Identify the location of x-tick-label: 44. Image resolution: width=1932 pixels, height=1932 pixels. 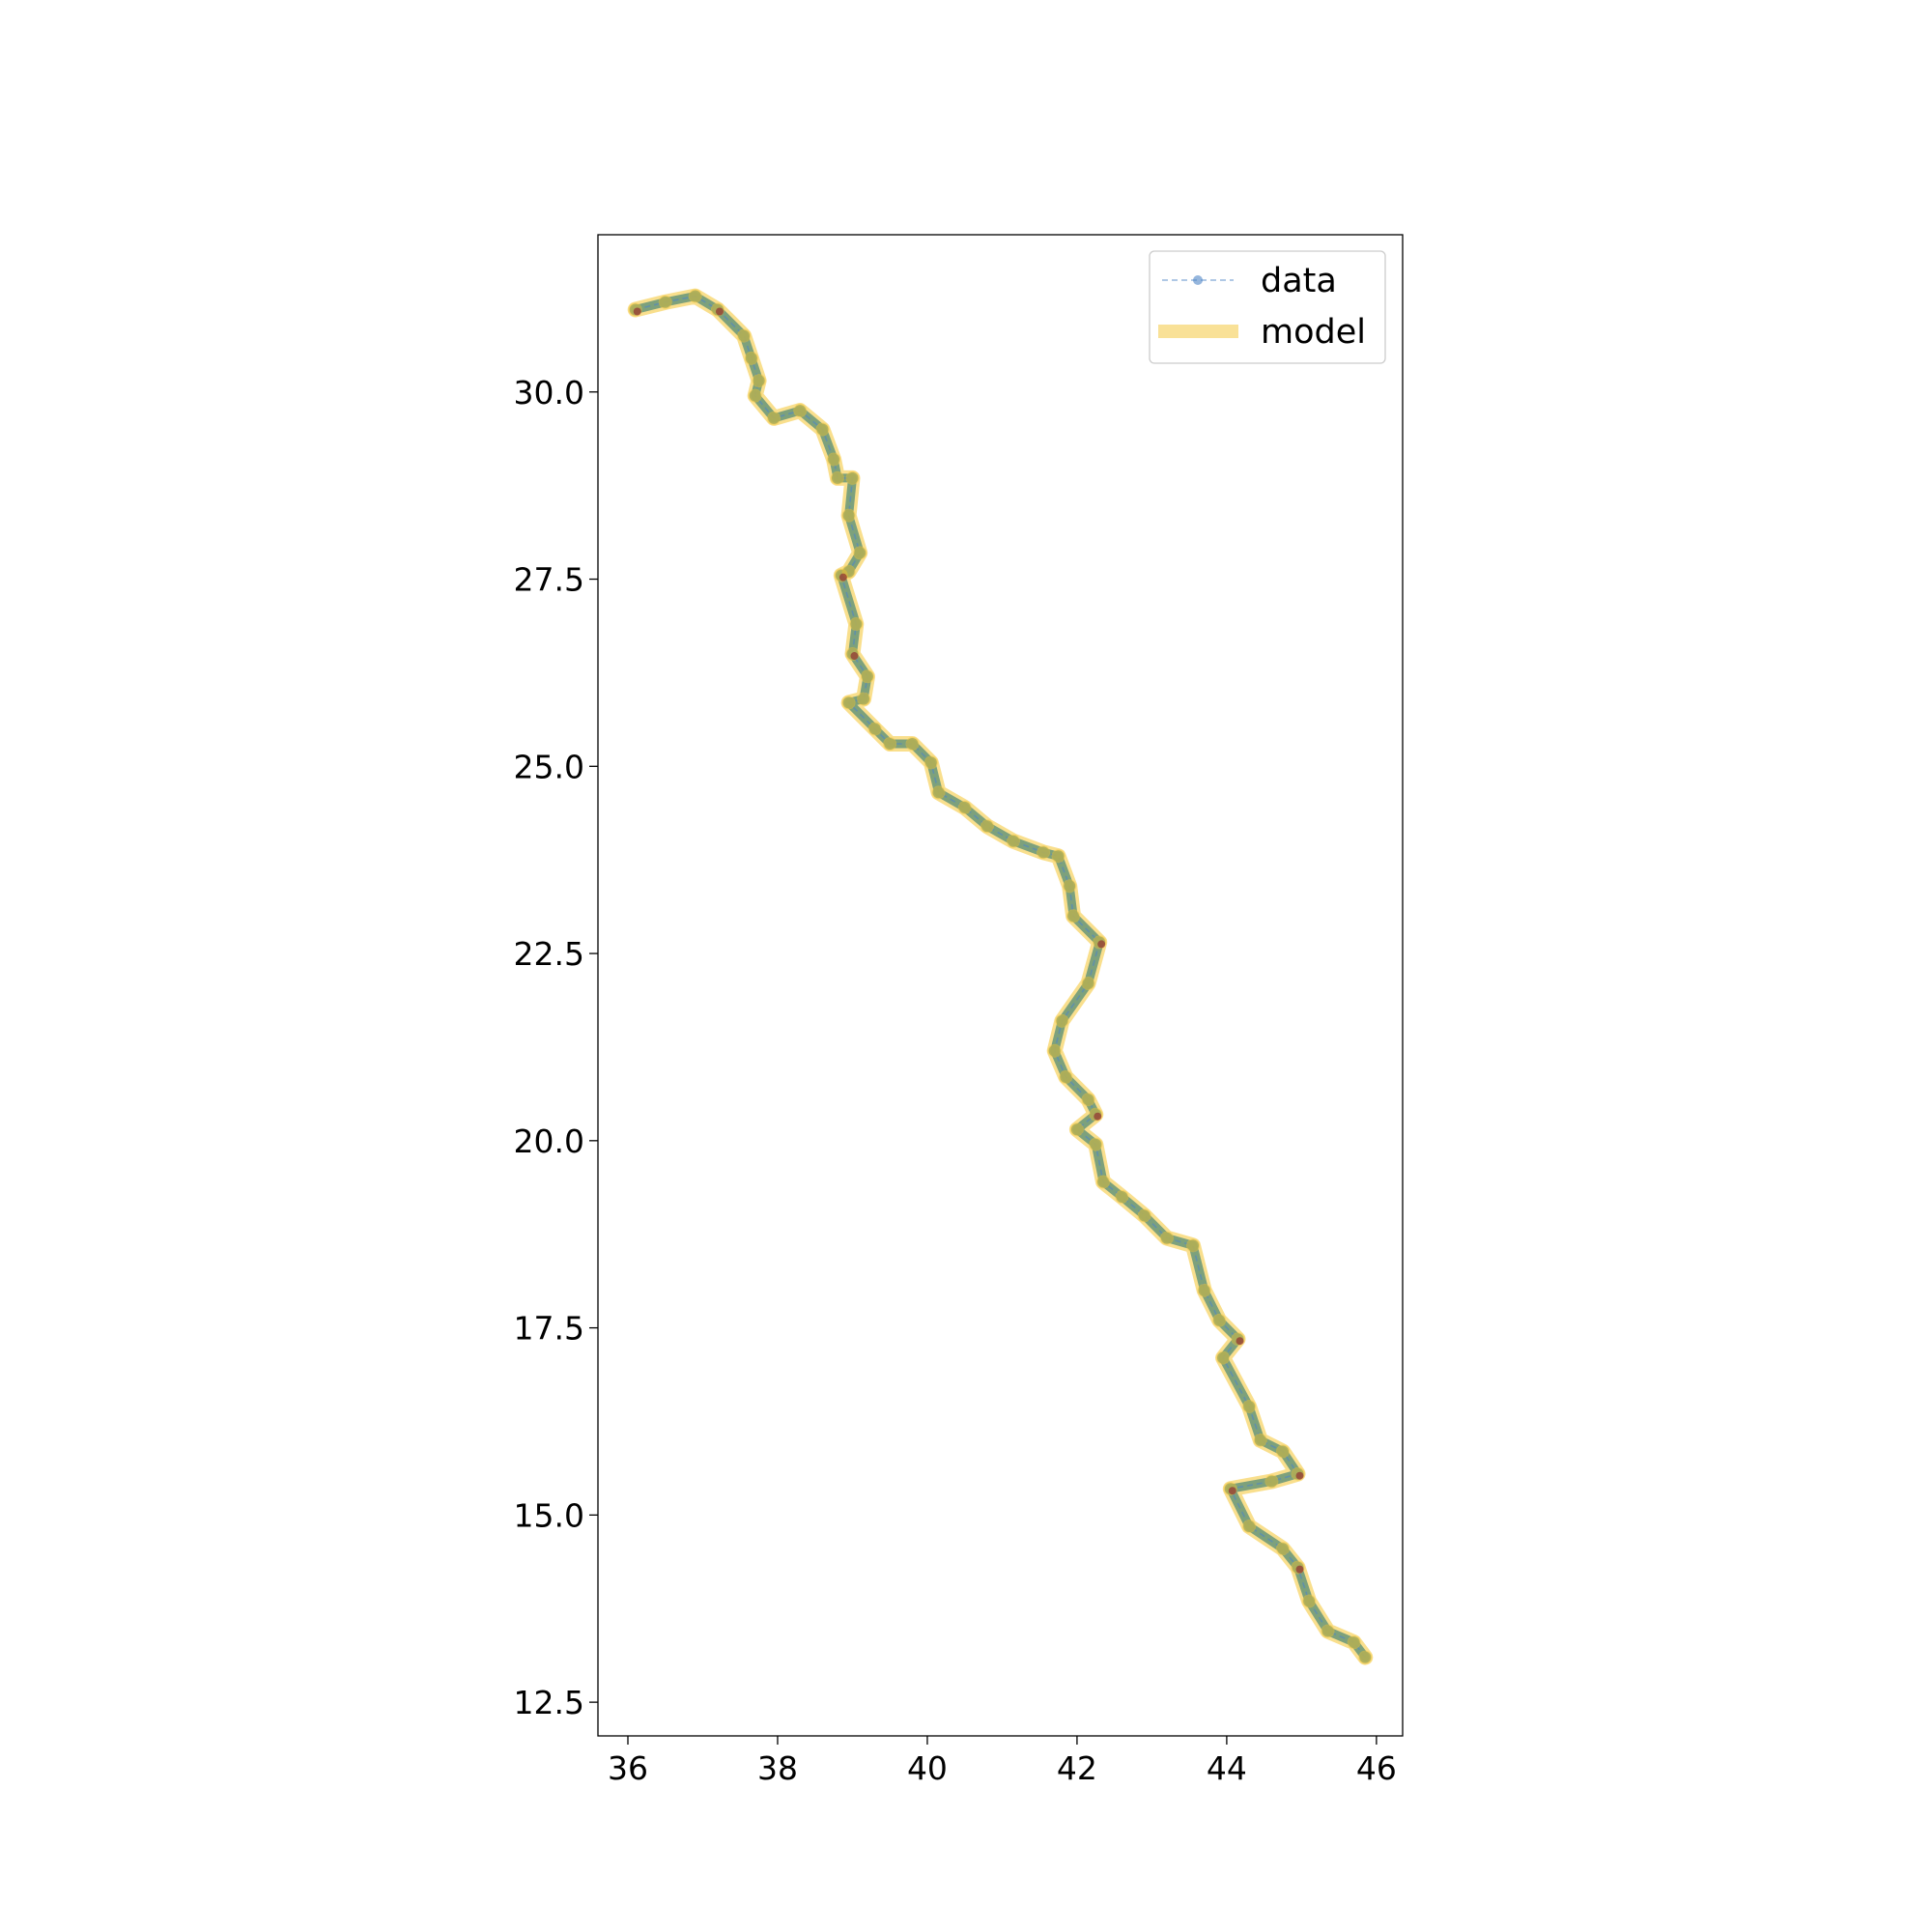
(1227, 1768).